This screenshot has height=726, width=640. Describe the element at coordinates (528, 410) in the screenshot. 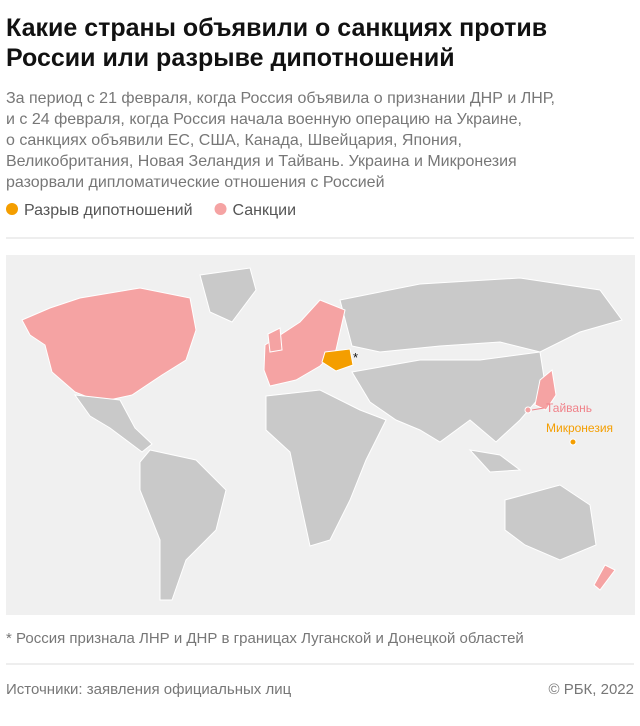

I see `taiwan` at that location.